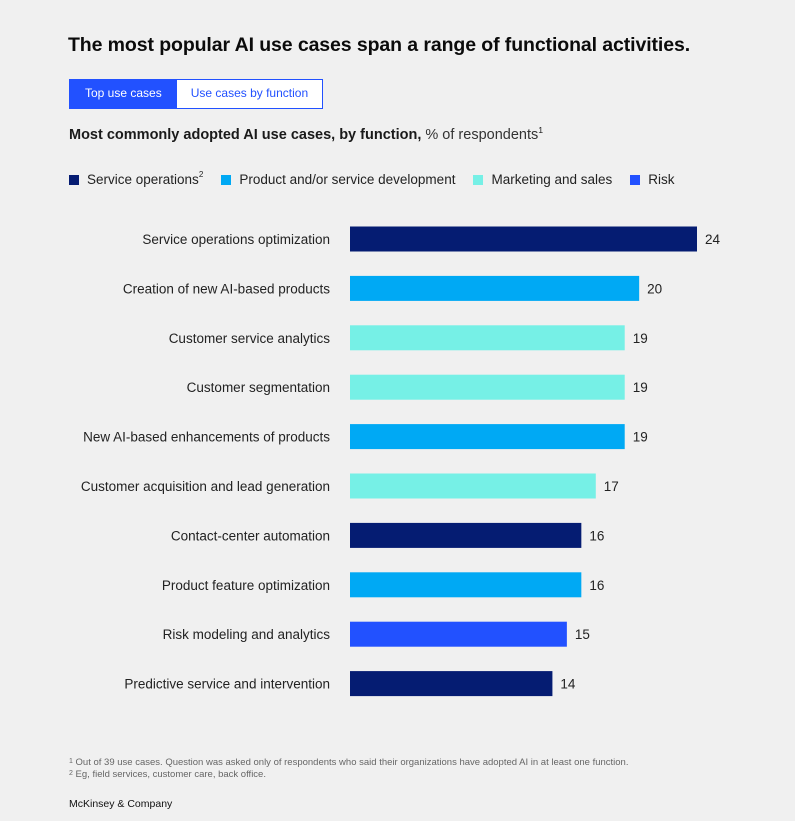 The width and height of the screenshot is (795, 821). What do you see at coordinates (145, 178) in the screenshot?
I see `legend-label: Service operations2` at bounding box center [145, 178].